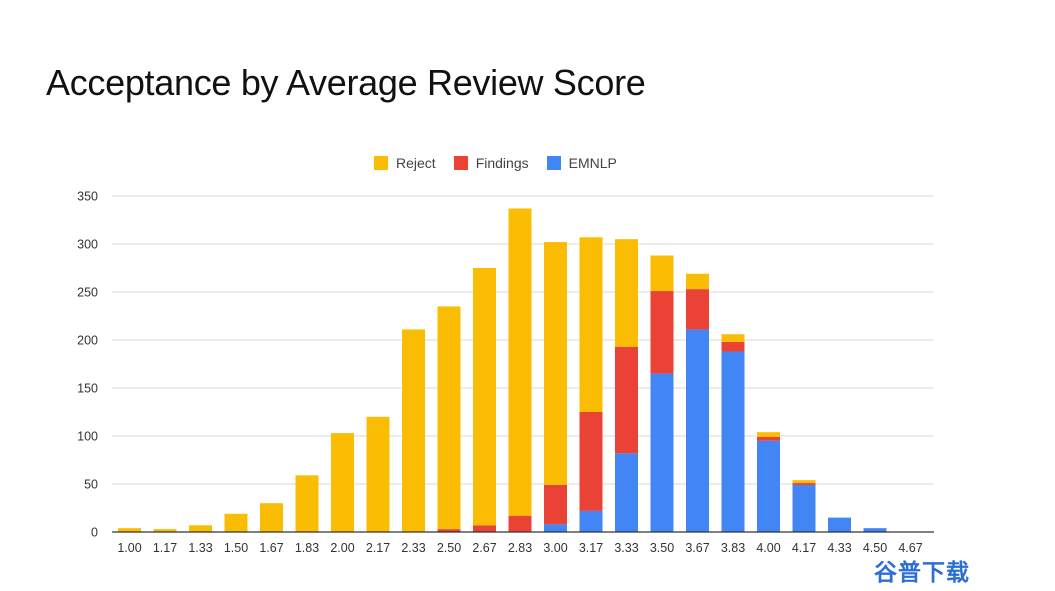 The height and width of the screenshot is (591, 1055). I want to click on y-tick-label: 350, so click(87, 197).